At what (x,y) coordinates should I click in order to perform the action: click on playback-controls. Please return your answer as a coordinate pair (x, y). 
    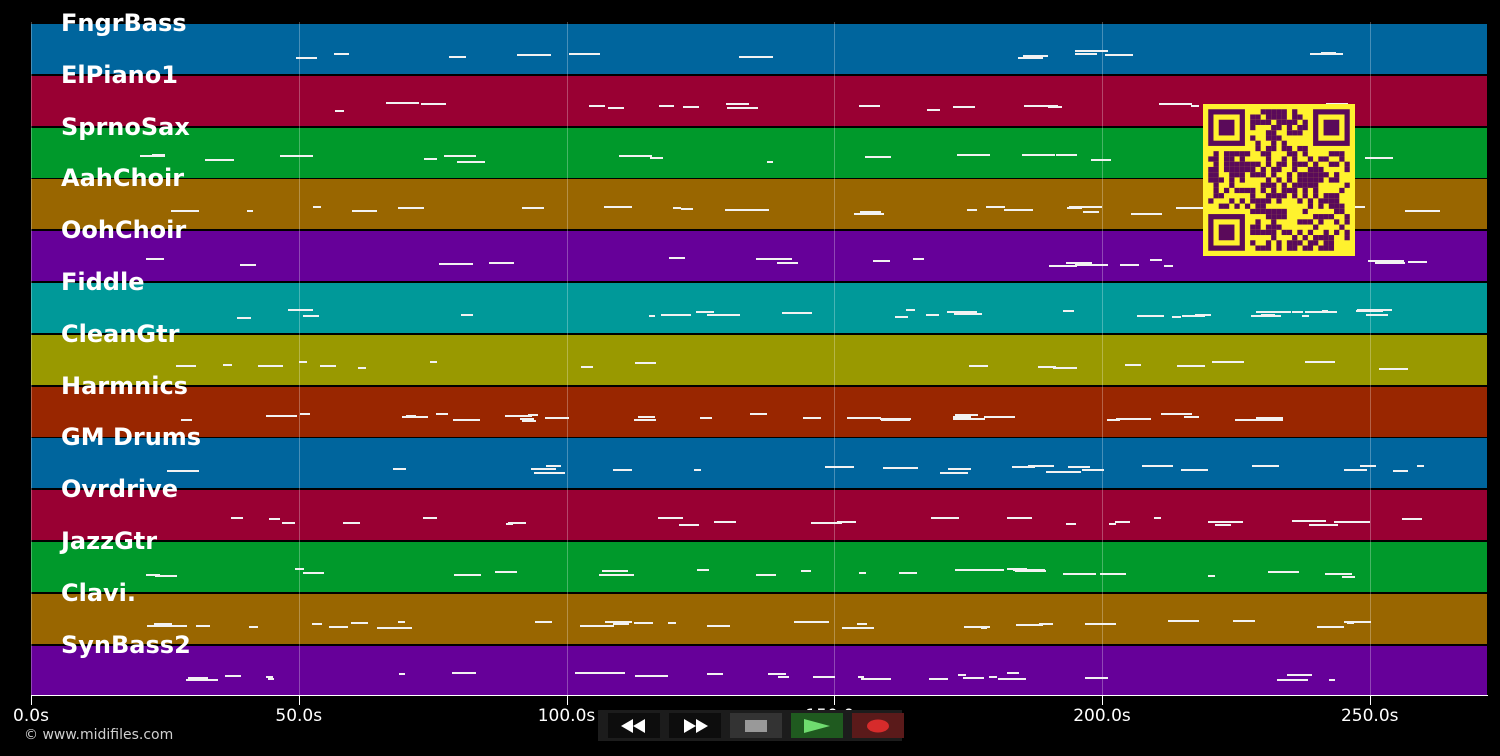
    Looking at the image, I should click on (751, 725).